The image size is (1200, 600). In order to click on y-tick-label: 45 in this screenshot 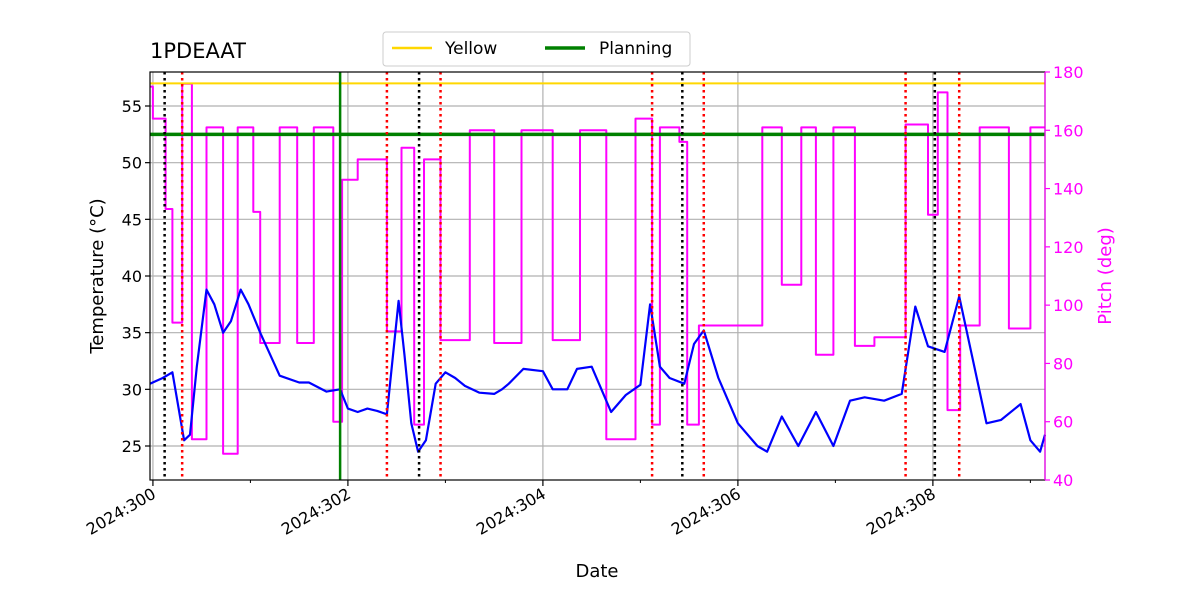, I will do `click(132, 219)`.